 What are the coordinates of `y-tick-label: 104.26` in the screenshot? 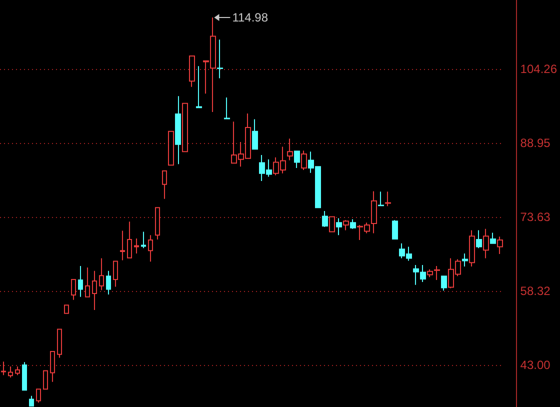 It's located at (539, 69).